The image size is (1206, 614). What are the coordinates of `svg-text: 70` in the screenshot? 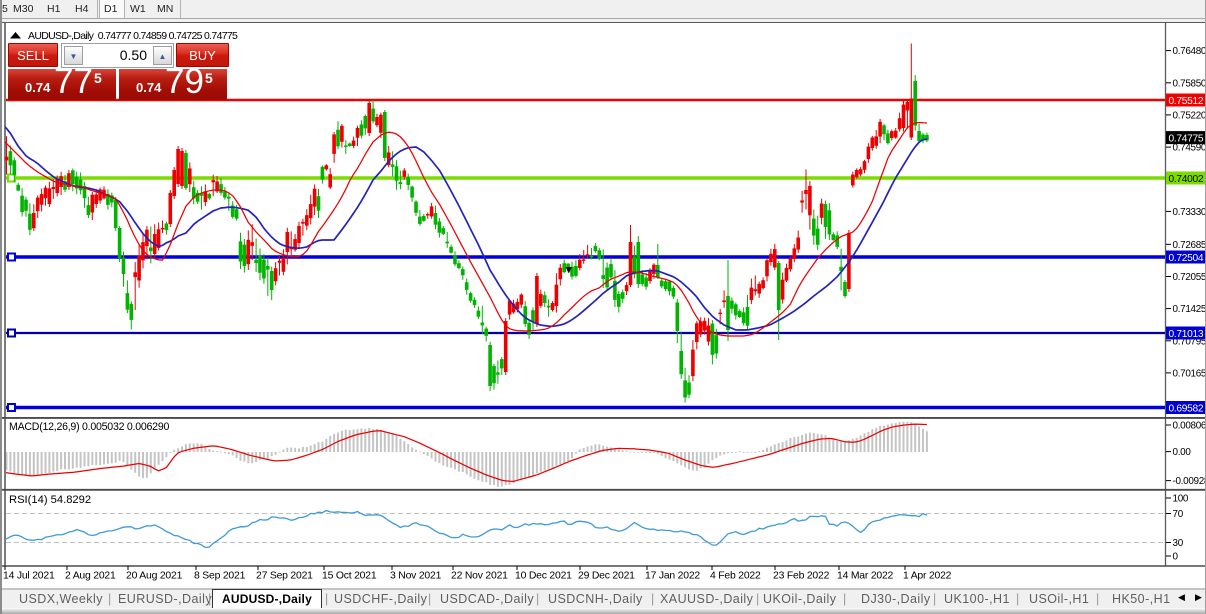 It's located at (1178, 514).